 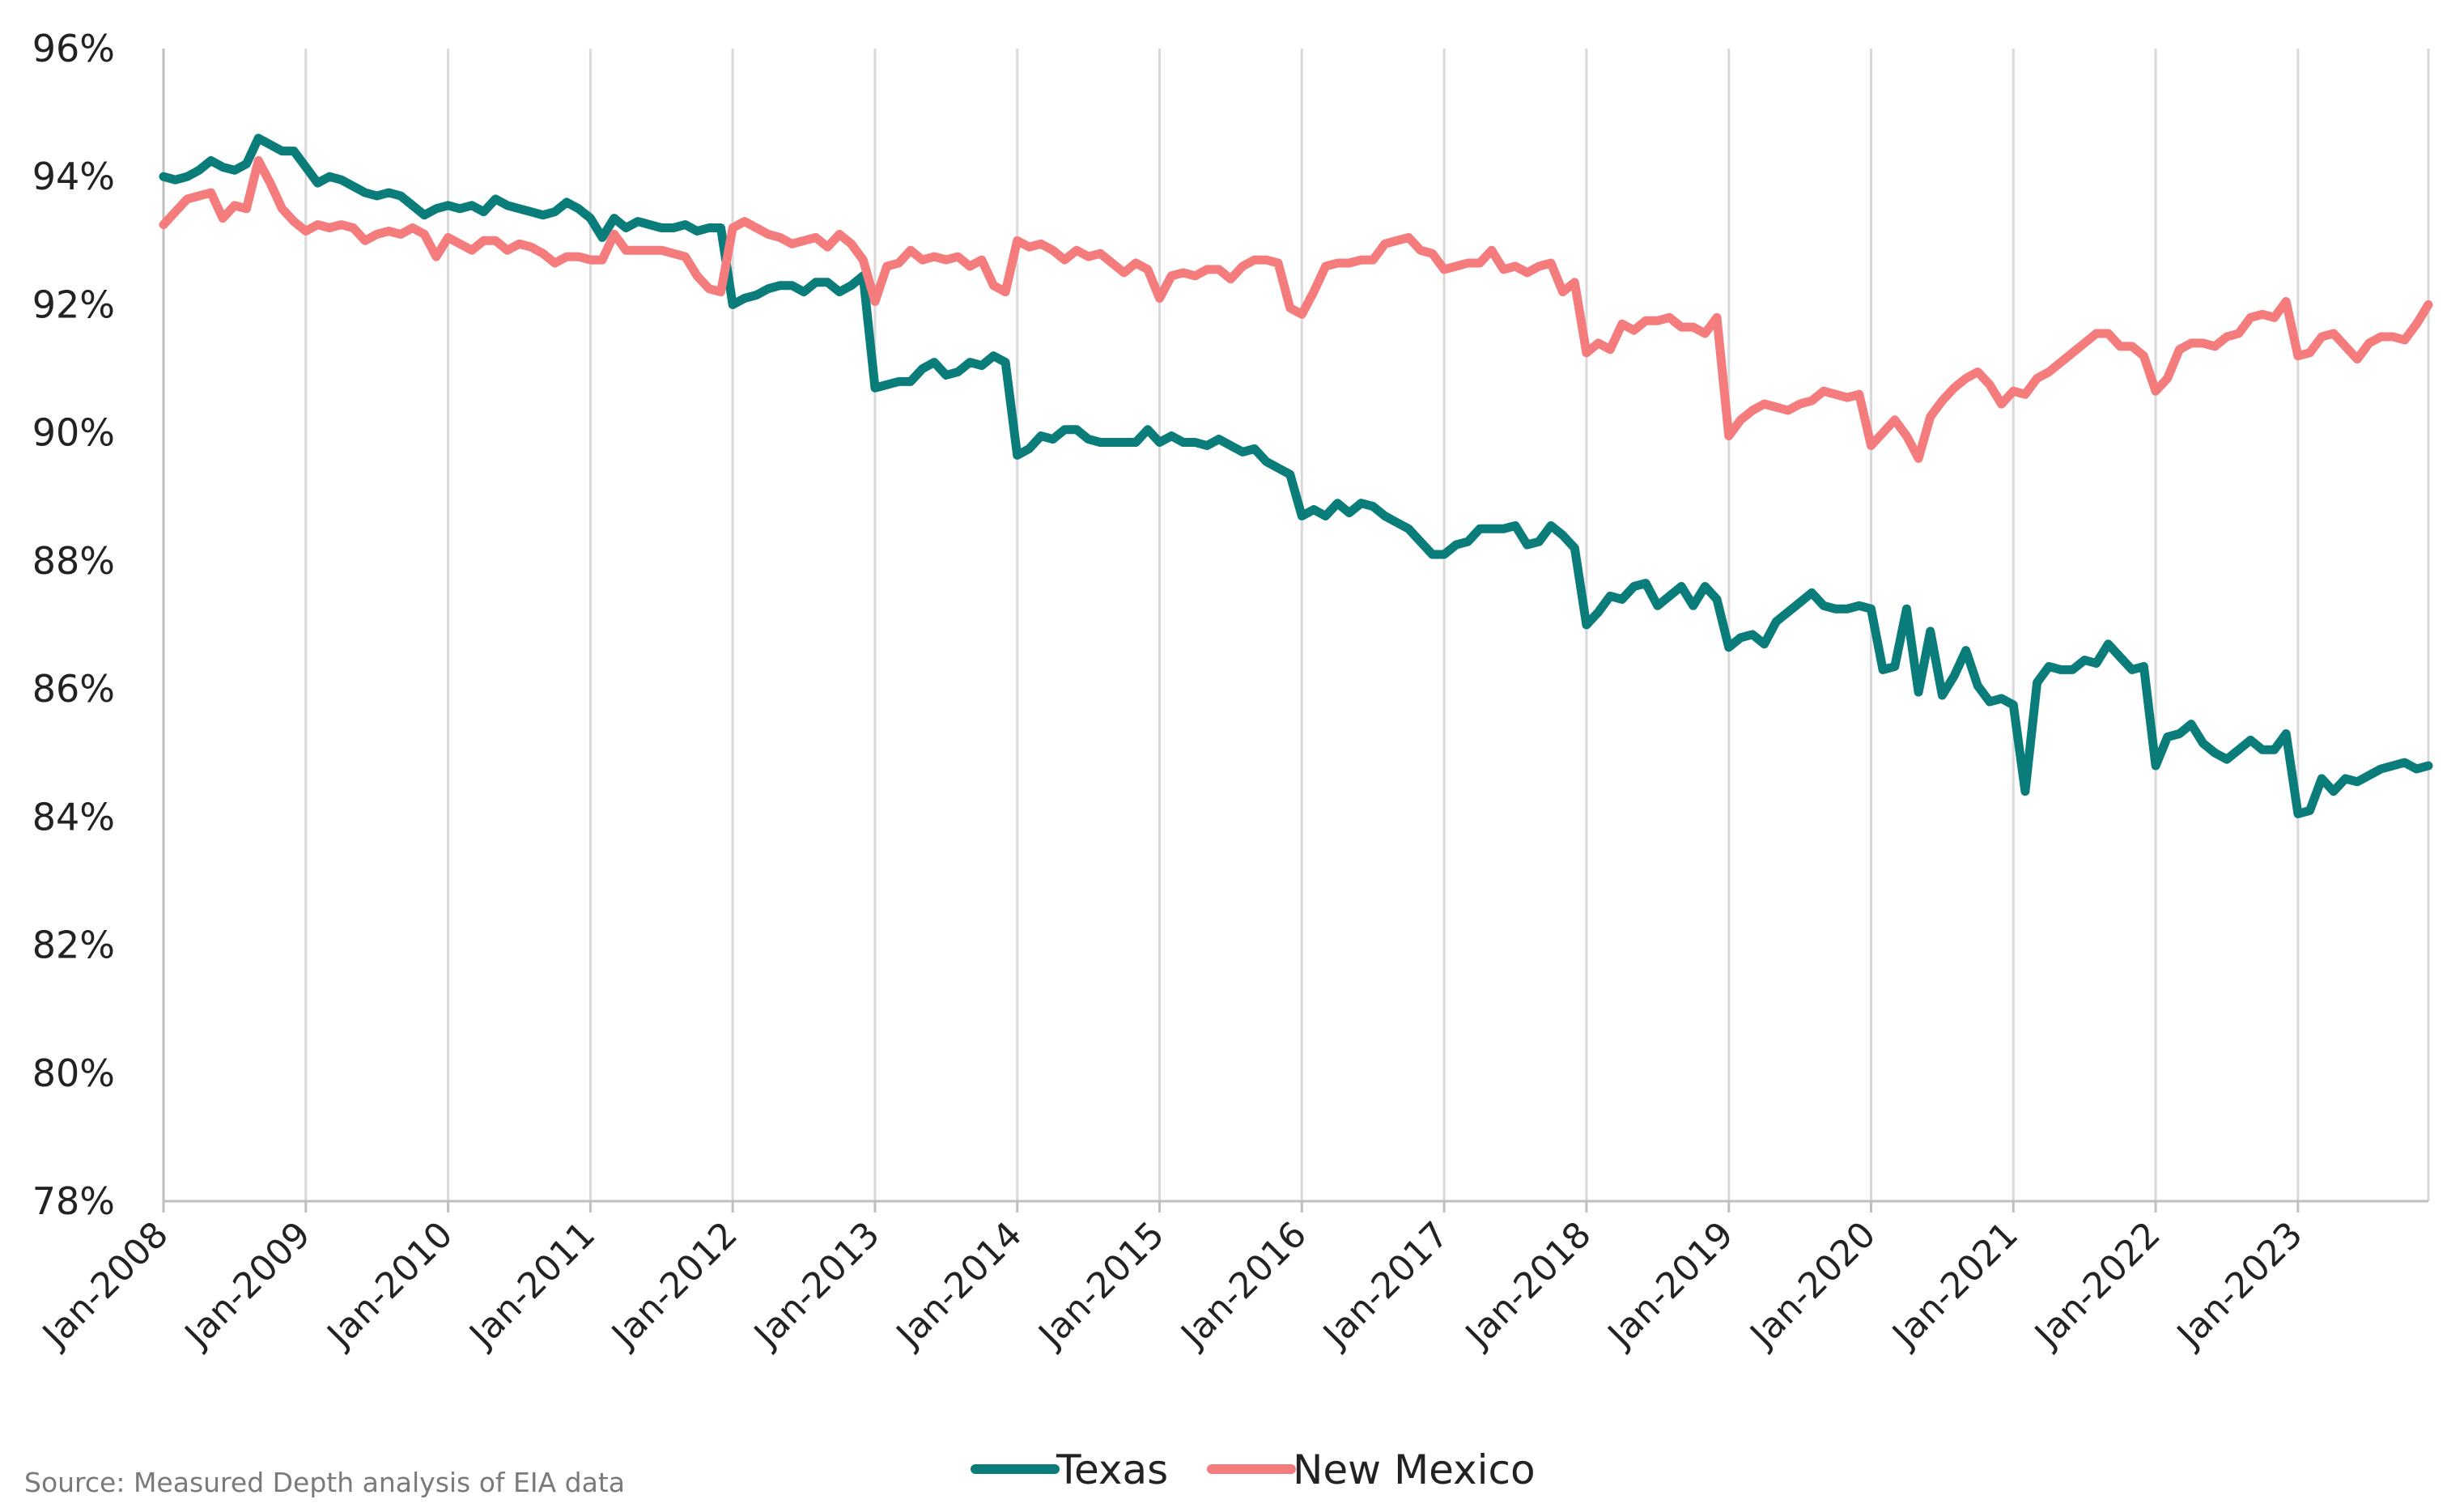 What do you see at coordinates (1101, 1285) in the screenshot?
I see `x-tick-label: Jan-2015` at bounding box center [1101, 1285].